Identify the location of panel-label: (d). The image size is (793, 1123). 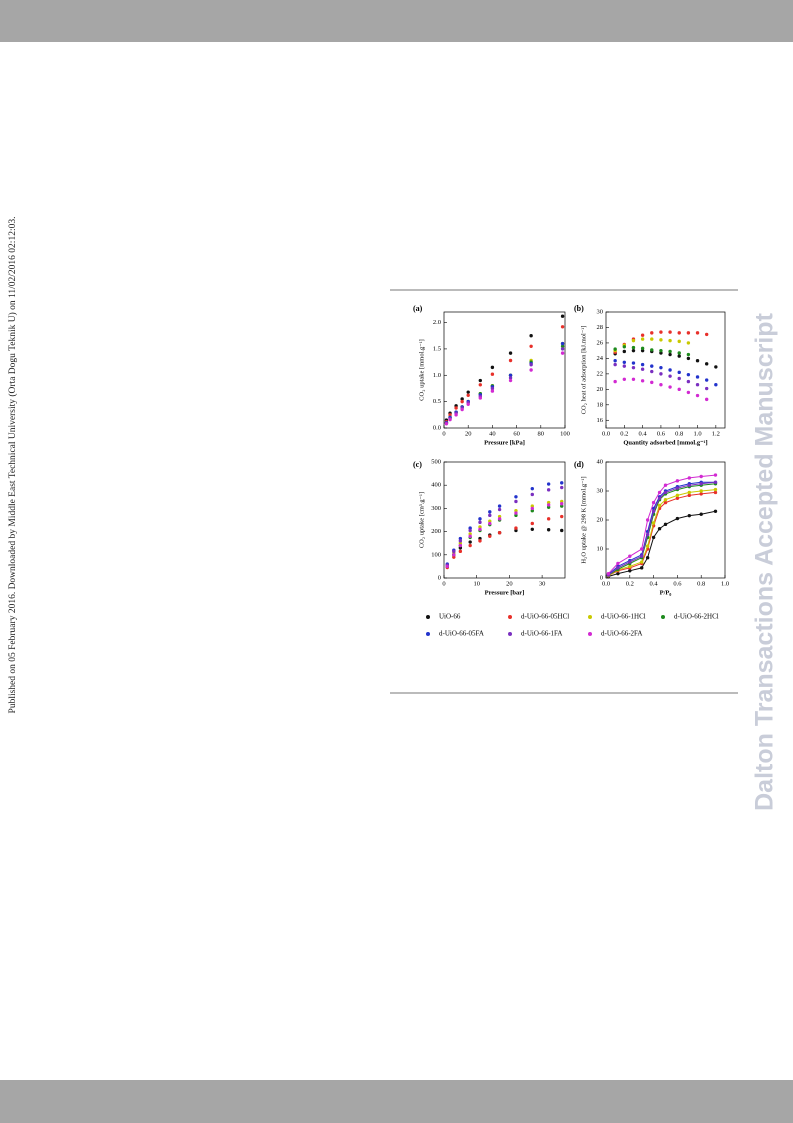
(579, 464).